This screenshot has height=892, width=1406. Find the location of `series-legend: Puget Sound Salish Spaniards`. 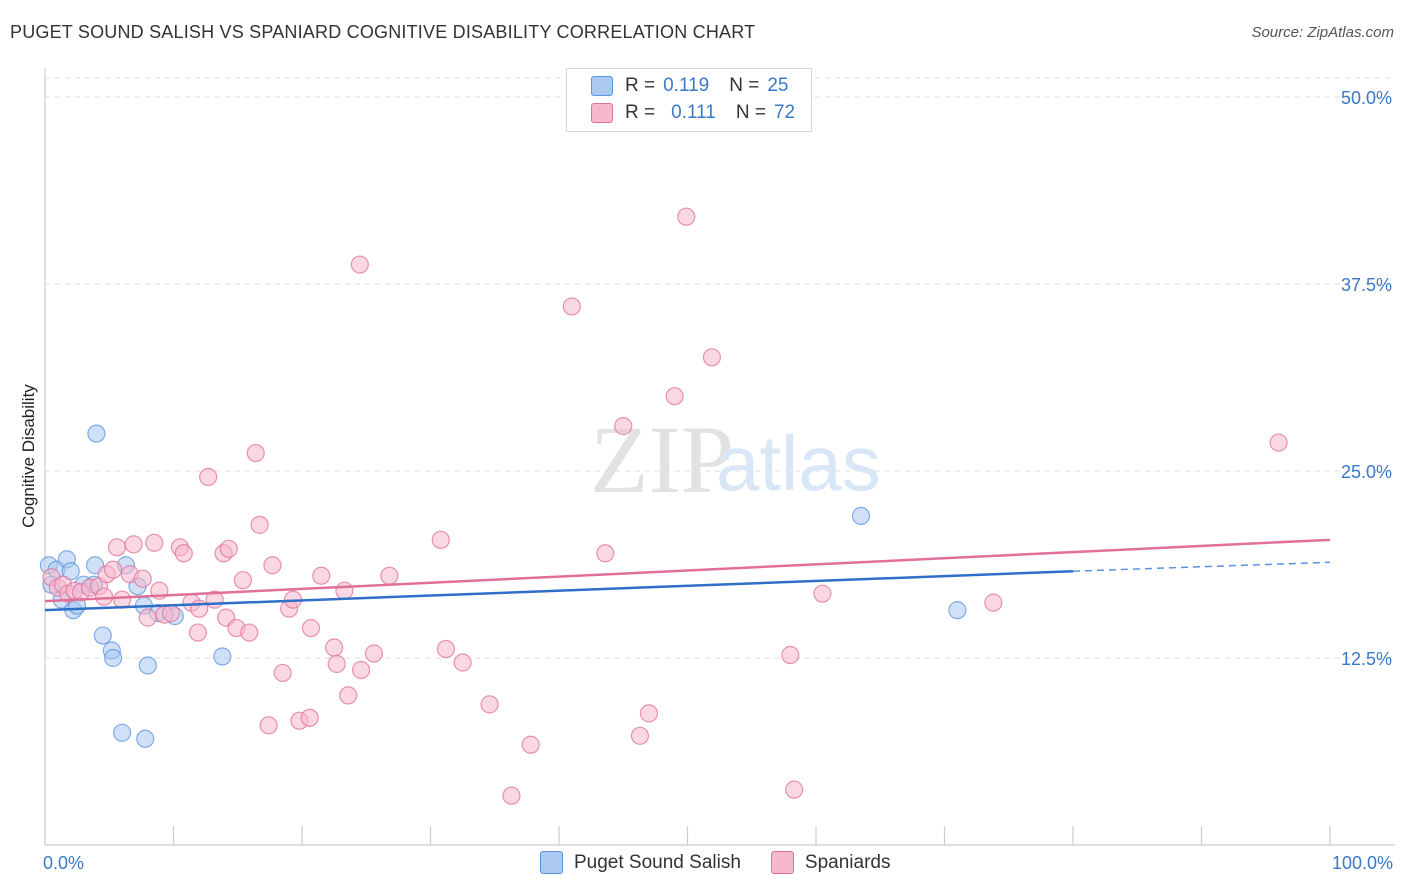

series-legend: Puget Sound Salish Spaniards is located at coordinates (730, 862).